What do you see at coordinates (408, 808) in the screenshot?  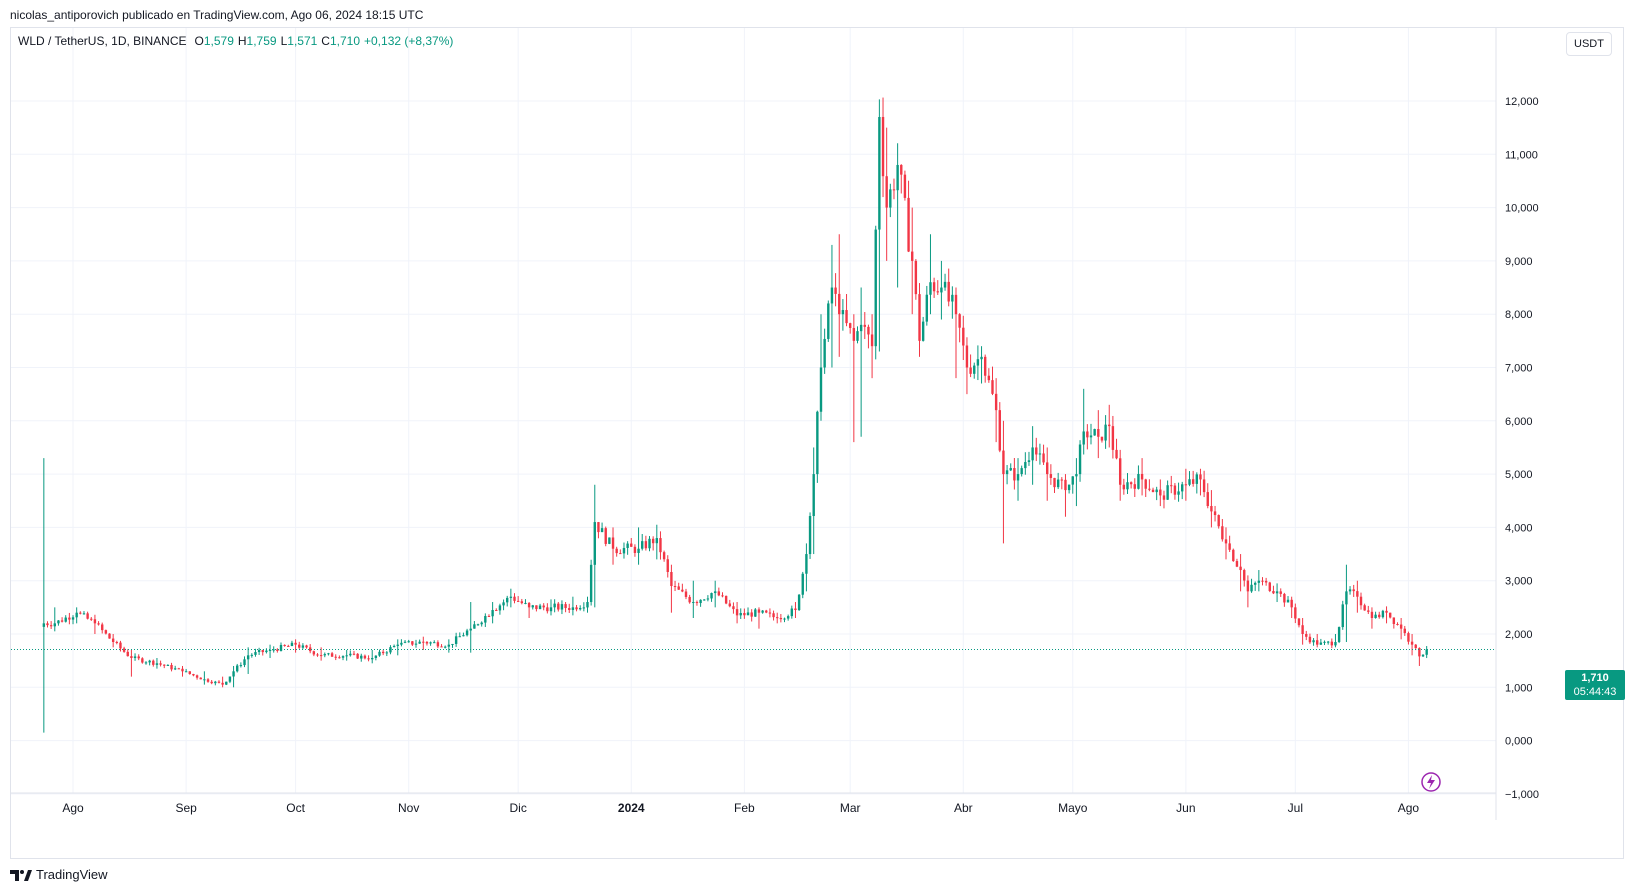 I see `x-tick-label: Nov` at bounding box center [408, 808].